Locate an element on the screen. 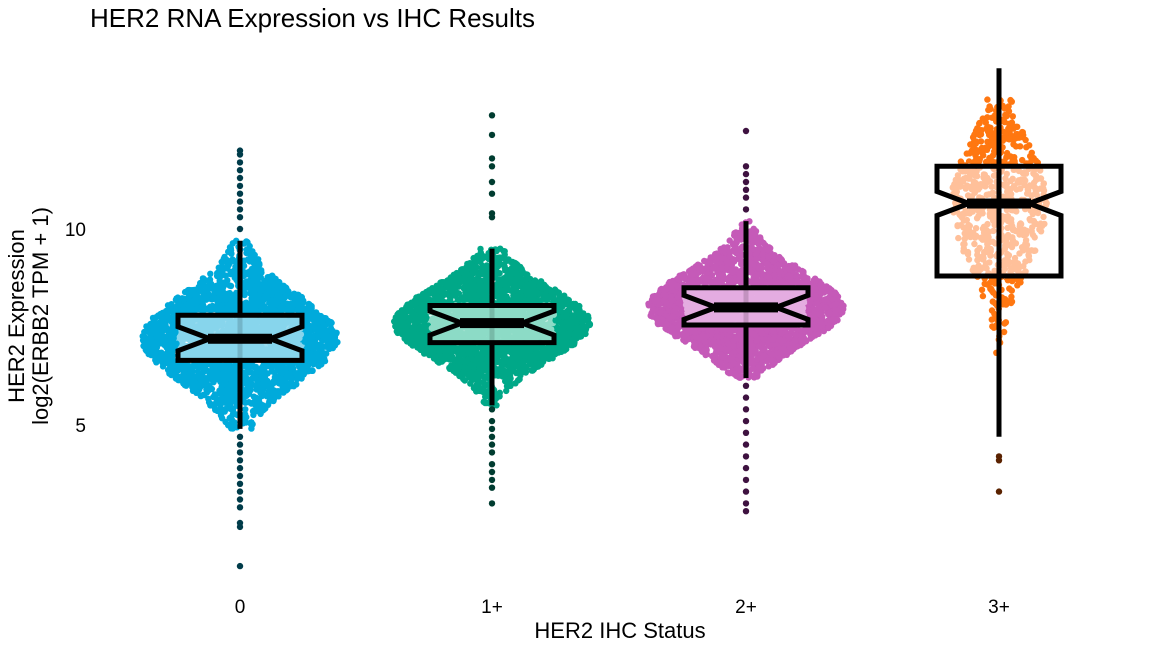  chart-title: HER2 RNA Expression vs IHC Results is located at coordinates (312, 18).